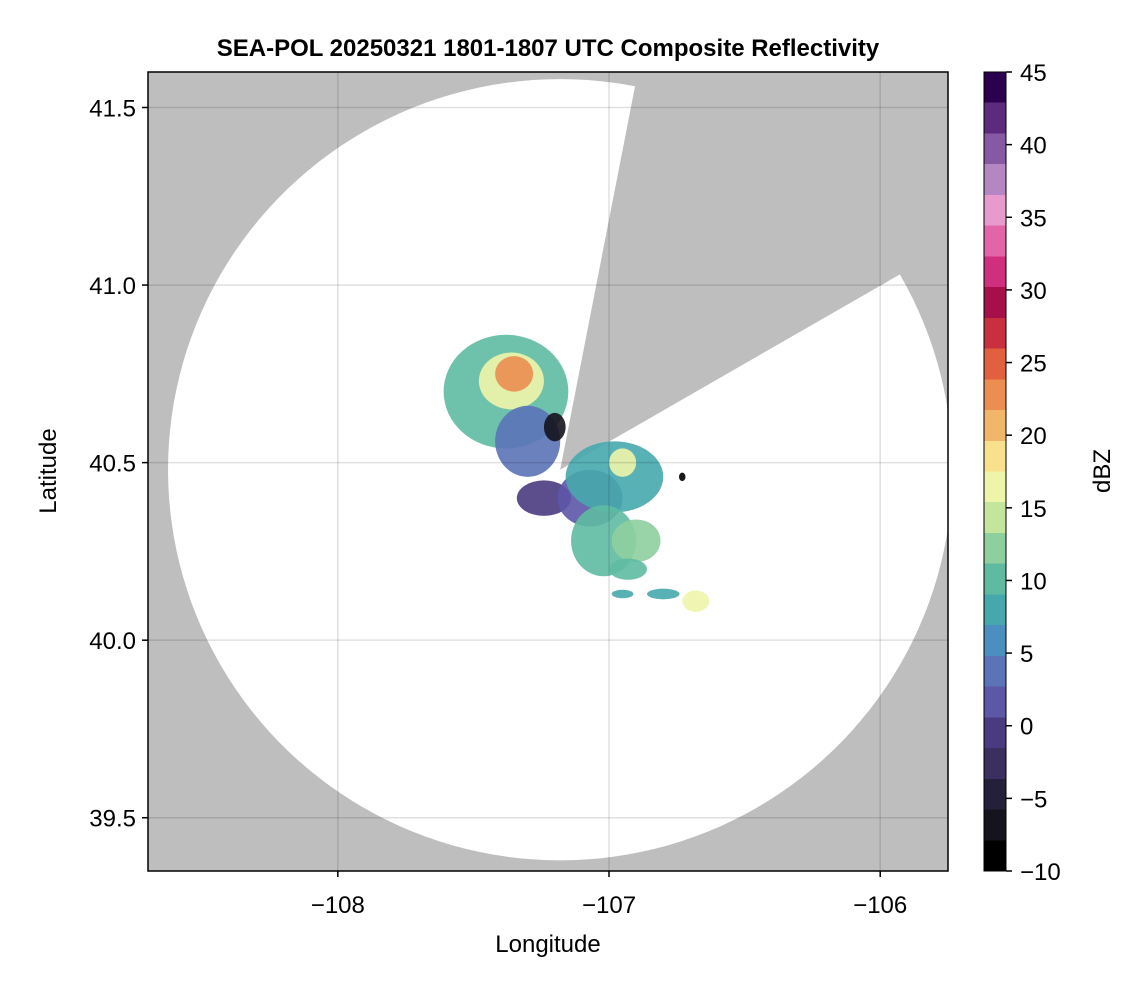 The image size is (1146, 990). I want to click on colorbar-tick-label: 30, so click(1033, 291).